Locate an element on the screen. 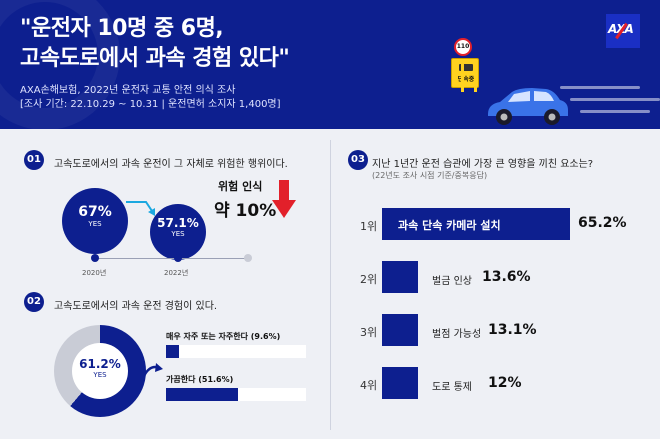 This screenshot has width=660, height=439. rank-3-pct: 13.1% is located at coordinates (512, 330).